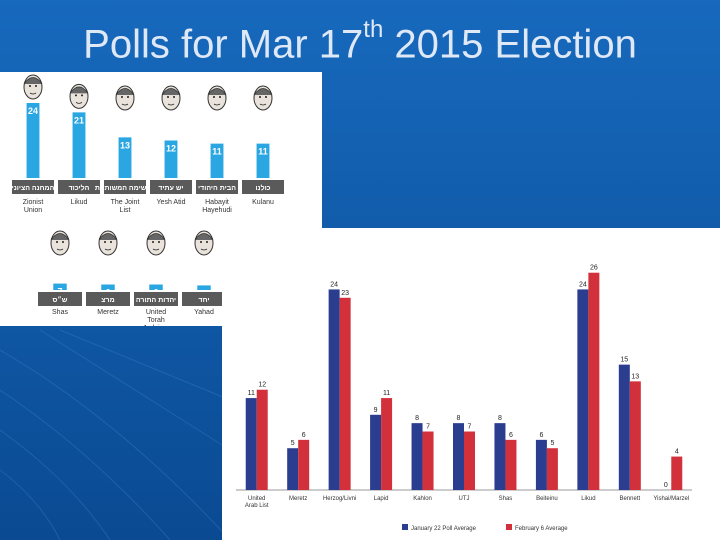 The width and height of the screenshot is (720, 540). Describe the element at coordinates (464, 499) in the screenshot. I see `x-tick-label: UTJ` at that location.